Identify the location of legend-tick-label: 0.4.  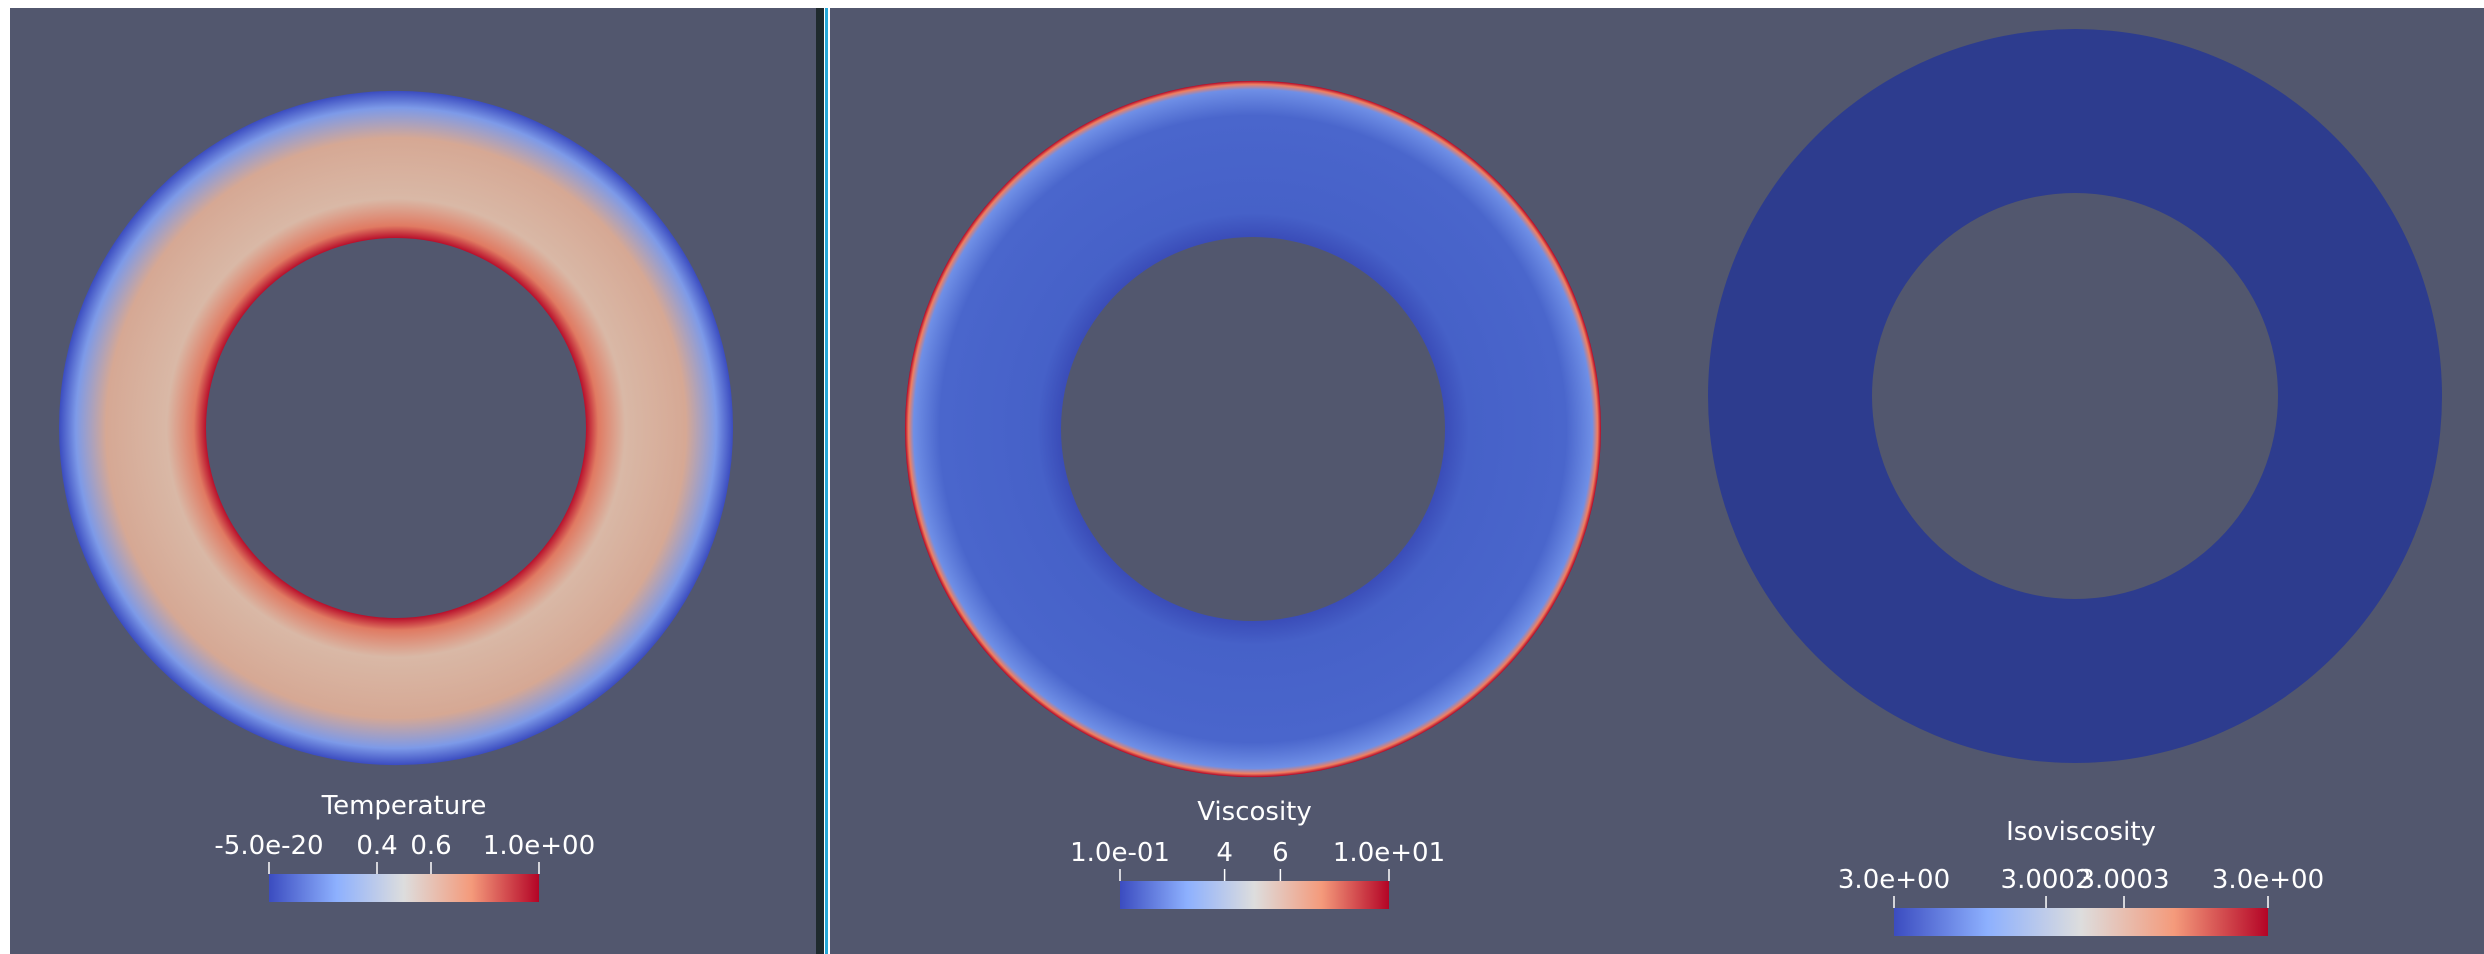
(376, 846).